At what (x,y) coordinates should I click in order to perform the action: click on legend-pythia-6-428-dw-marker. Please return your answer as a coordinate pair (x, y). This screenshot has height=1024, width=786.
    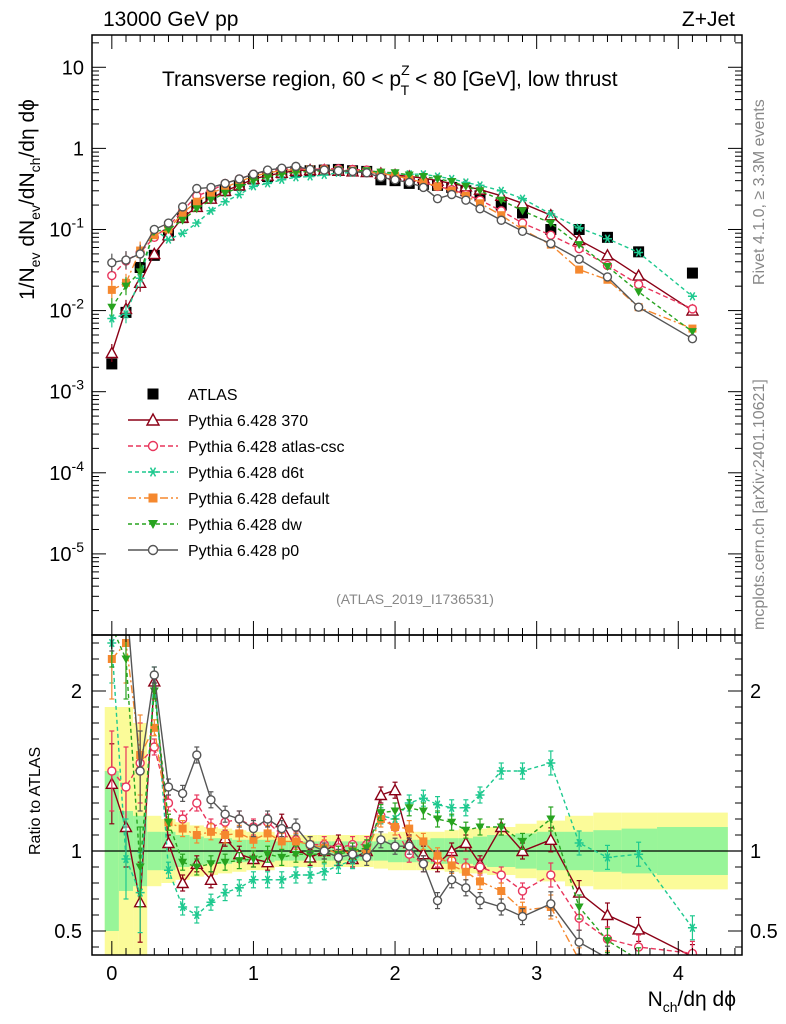
    Looking at the image, I should click on (153, 524).